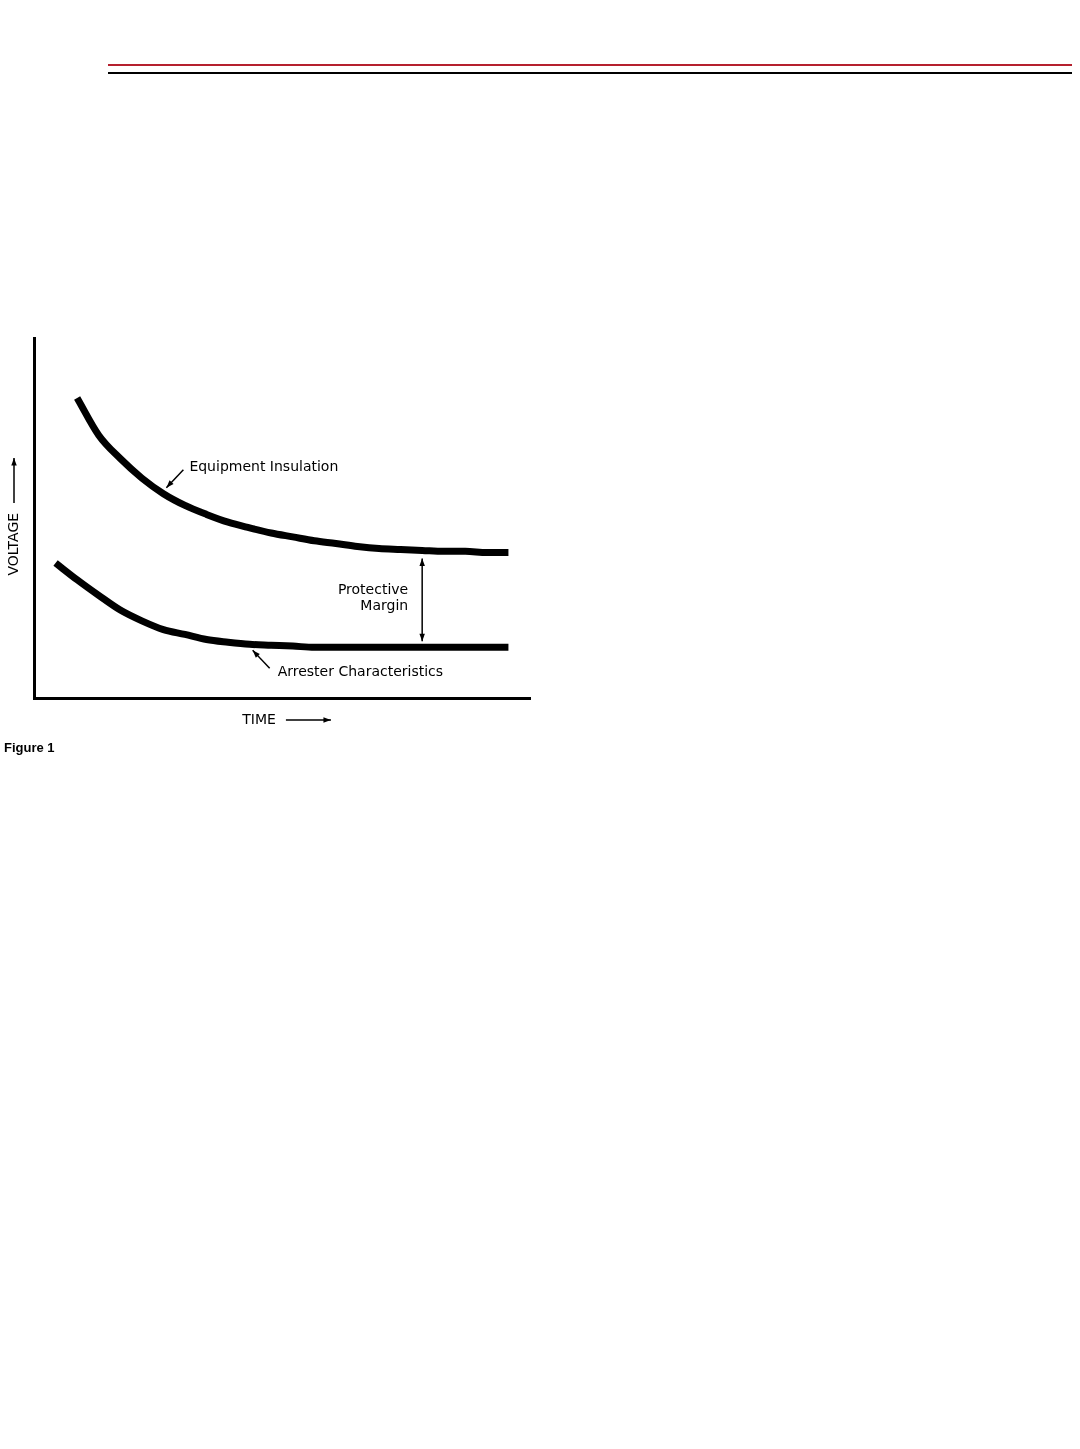 The width and height of the screenshot is (1080, 1449). I want to click on x-axis-title: TIME, so click(258, 718).